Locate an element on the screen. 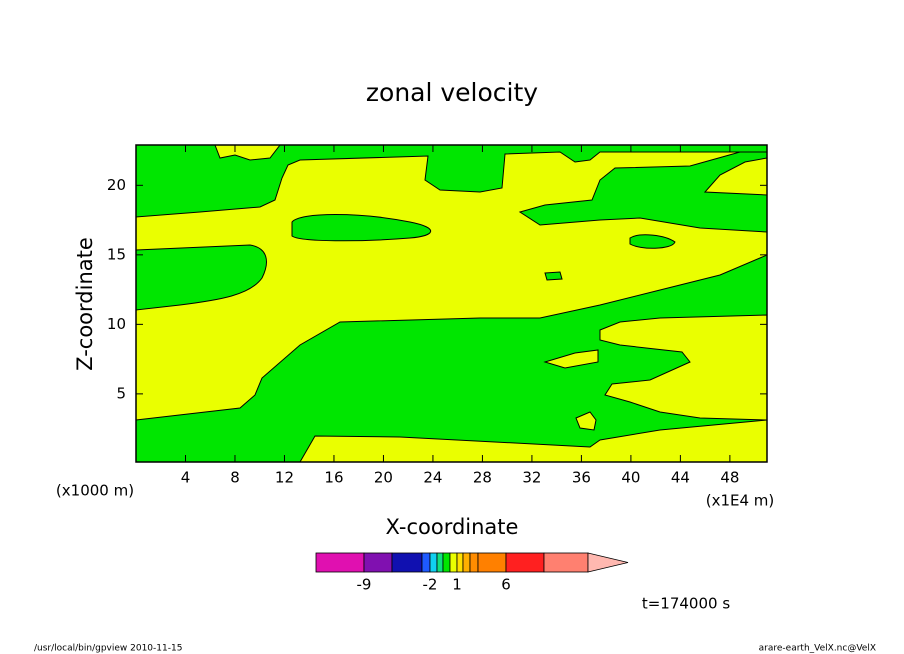  x-axis-title: X-coordinate is located at coordinates (452, 527).